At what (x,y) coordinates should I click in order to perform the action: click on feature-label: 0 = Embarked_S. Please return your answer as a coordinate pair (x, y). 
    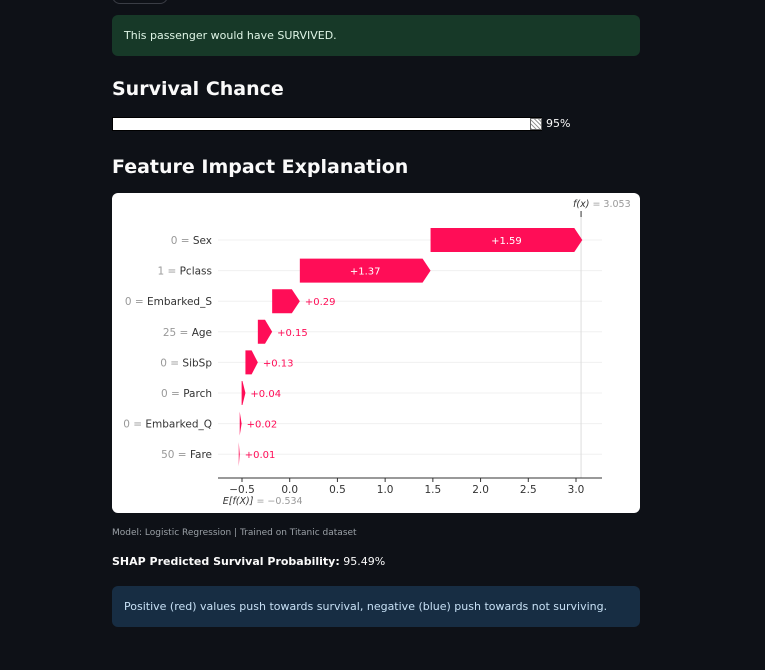
    Looking at the image, I should click on (169, 302).